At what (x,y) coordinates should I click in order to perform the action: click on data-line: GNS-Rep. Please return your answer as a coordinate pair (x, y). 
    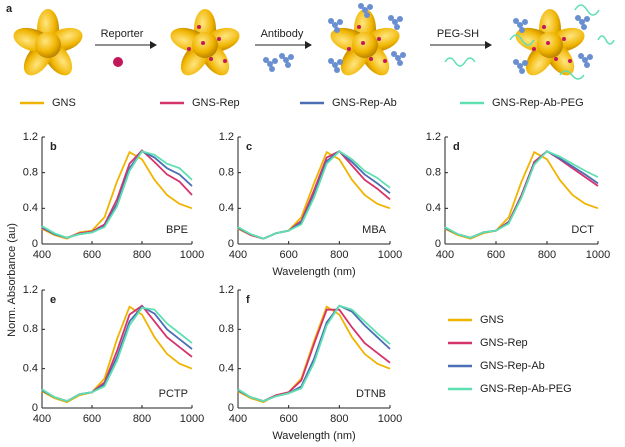
    Looking at the image, I should click on (117, 353).